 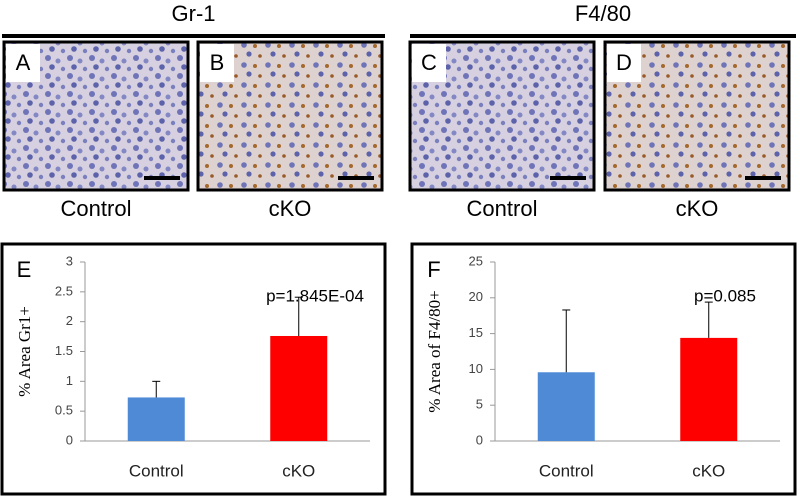 I want to click on y-tick-label: 15, so click(x=476, y=332).